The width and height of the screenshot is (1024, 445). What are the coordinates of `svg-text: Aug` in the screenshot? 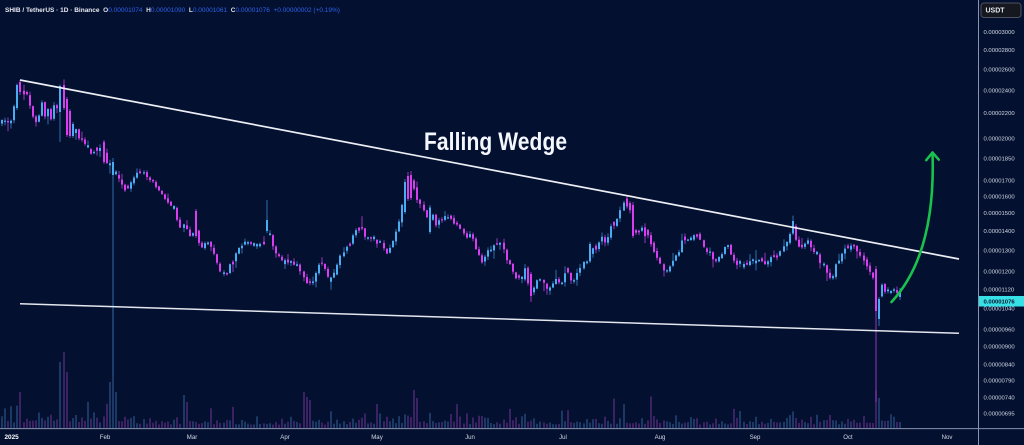 It's located at (660, 437).